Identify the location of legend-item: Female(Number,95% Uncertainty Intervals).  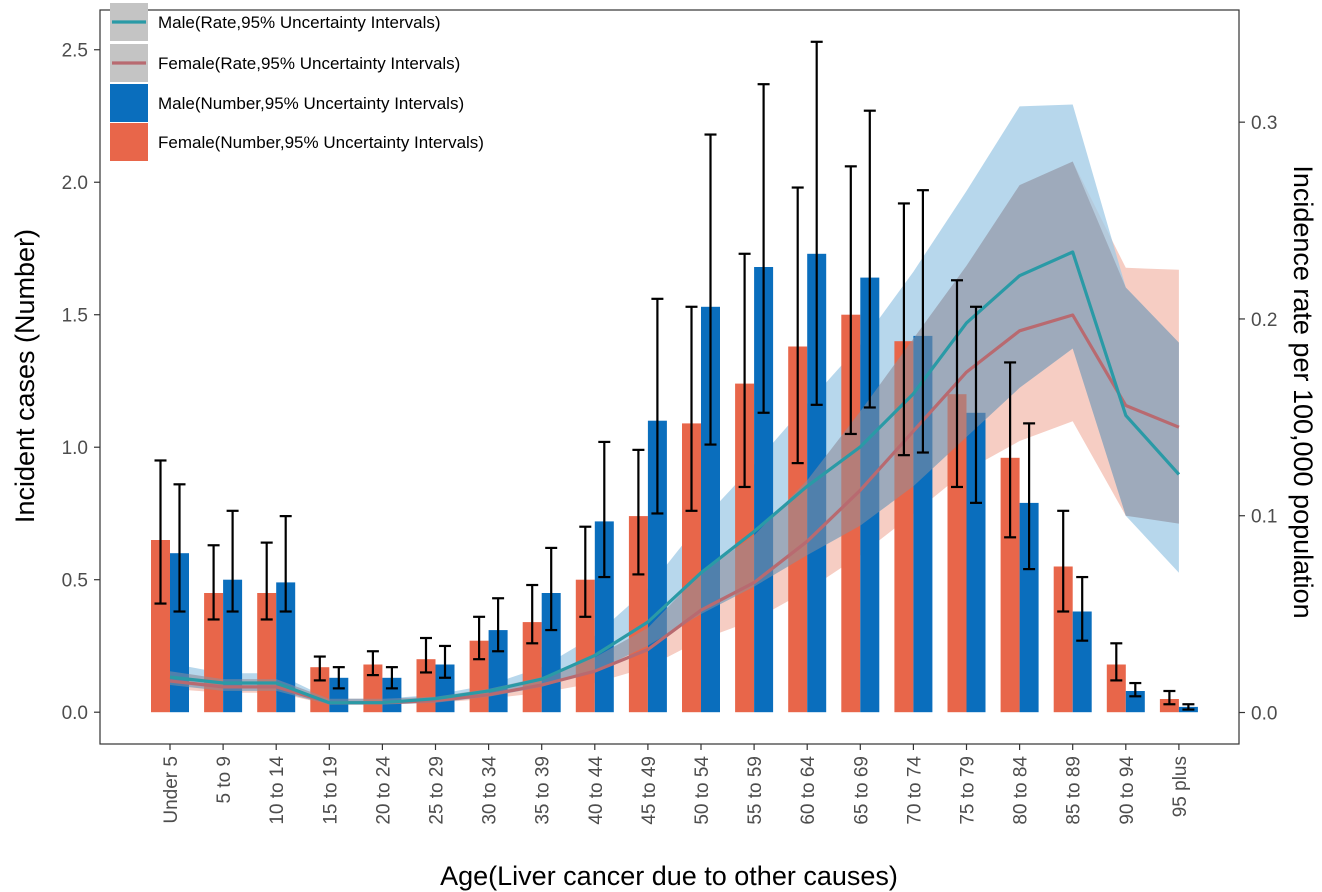
(297, 142).